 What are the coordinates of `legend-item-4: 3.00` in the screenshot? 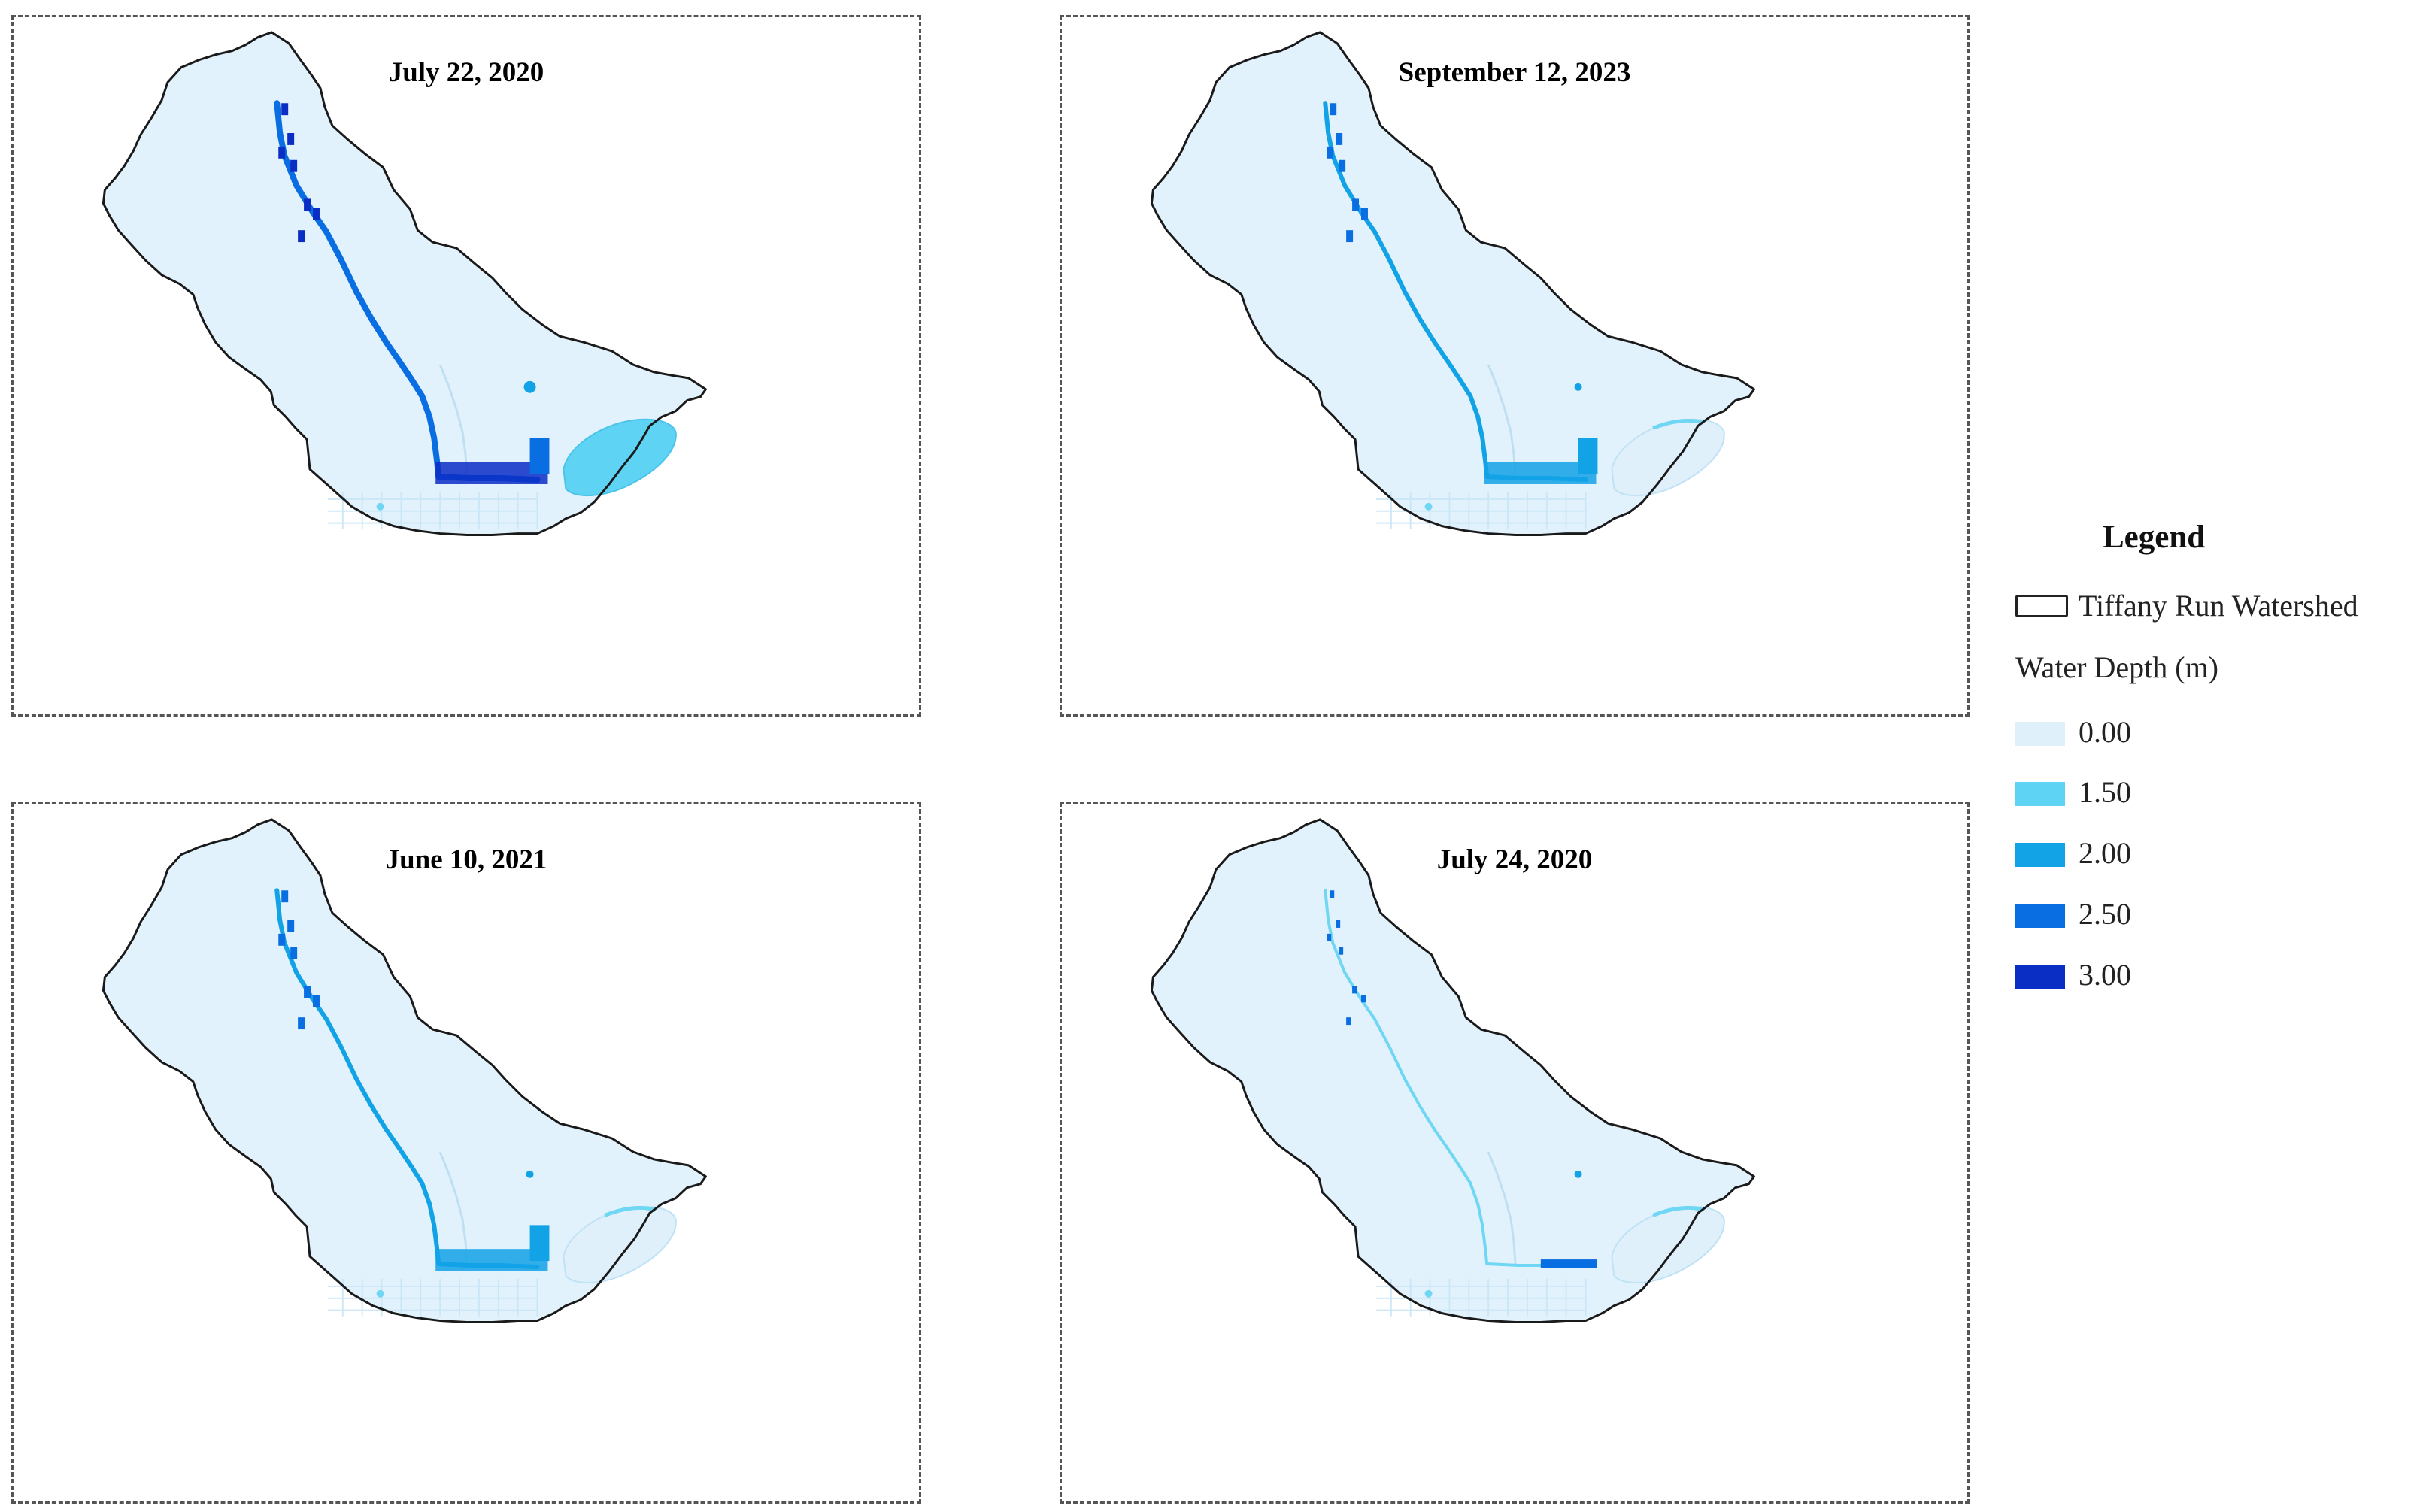 It's located at (2128, 976).